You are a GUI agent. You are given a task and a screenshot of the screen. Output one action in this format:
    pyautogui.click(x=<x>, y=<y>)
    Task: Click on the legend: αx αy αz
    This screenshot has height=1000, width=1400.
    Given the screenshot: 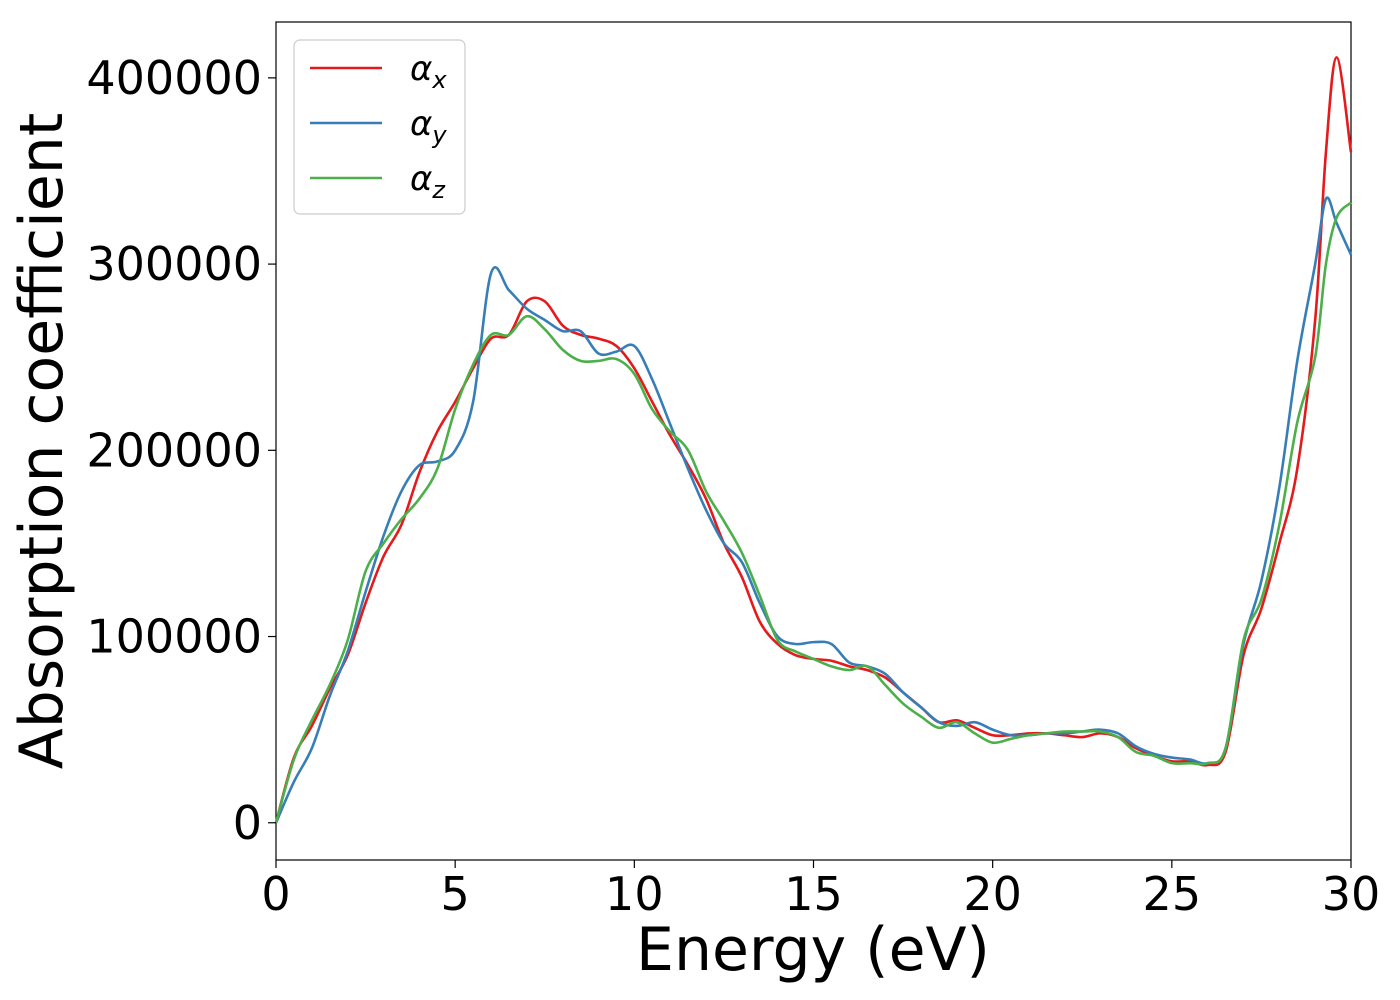 What is the action you would take?
    pyautogui.click(x=379, y=127)
    